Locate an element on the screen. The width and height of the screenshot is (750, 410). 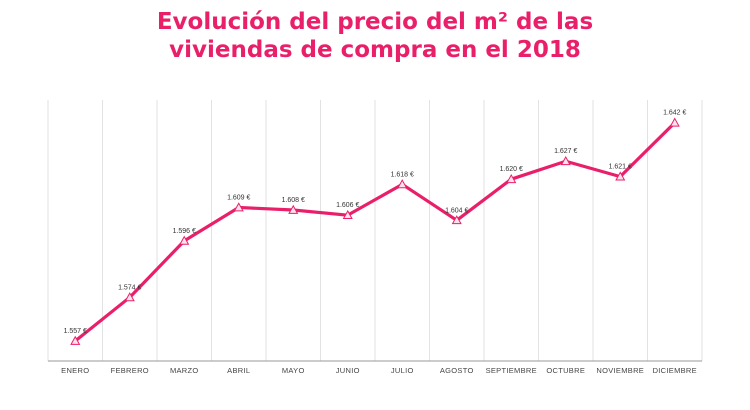
data-value-label: 1.620 € is located at coordinates (511, 169).